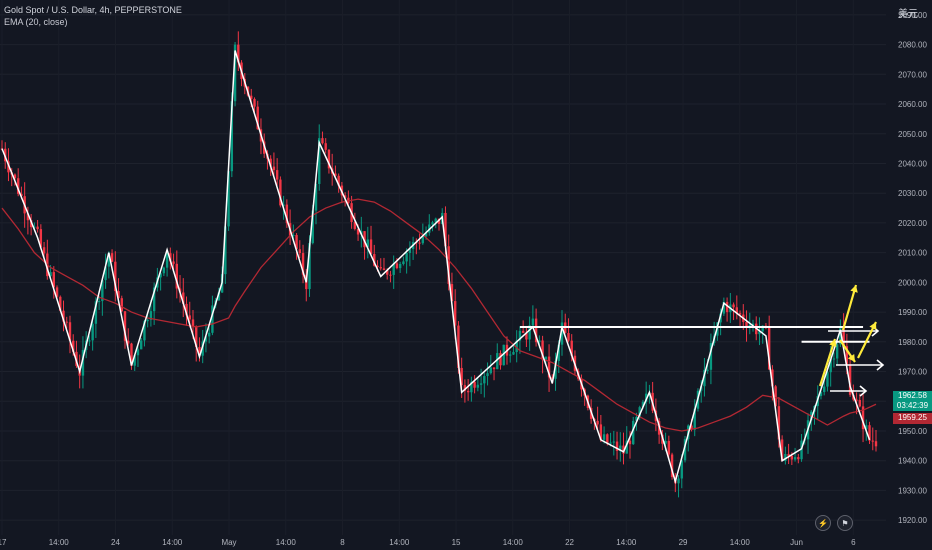 This screenshot has width=932, height=550. What do you see at coordinates (36, 22) in the screenshot?
I see `indicator-legend: EMA (20, close)` at bounding box center [36, 22].